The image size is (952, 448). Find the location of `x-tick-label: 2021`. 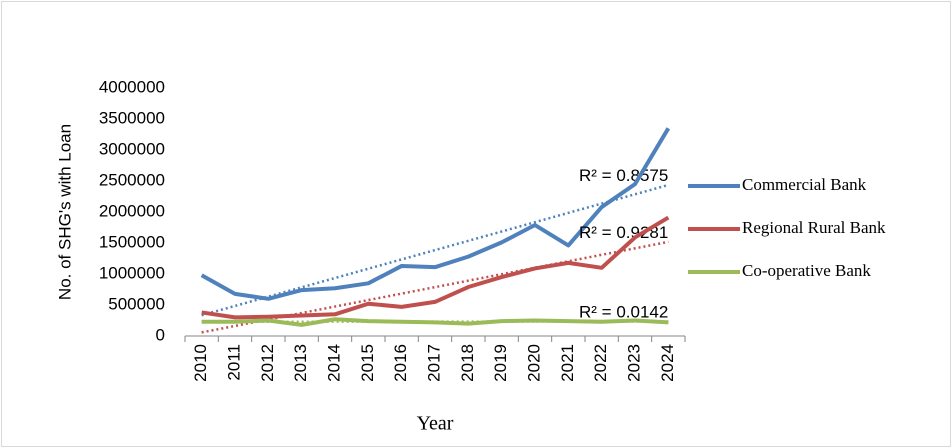

x-tick-label: 2021 is located at coordinates (567, 363).